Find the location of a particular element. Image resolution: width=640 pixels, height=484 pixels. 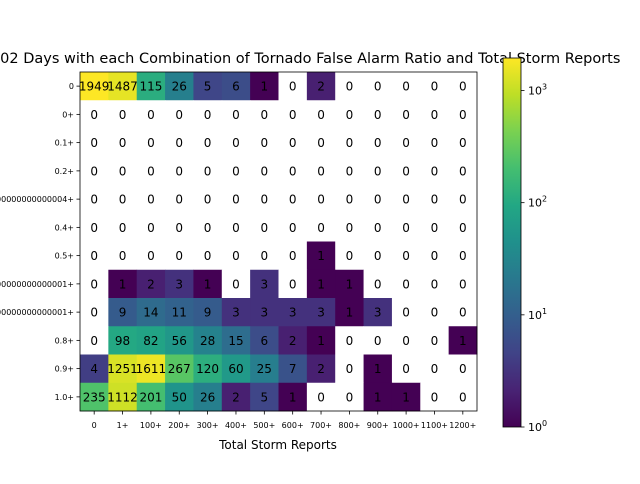

colorbar-tick-label: 100 is located at coordinates (537, 426).